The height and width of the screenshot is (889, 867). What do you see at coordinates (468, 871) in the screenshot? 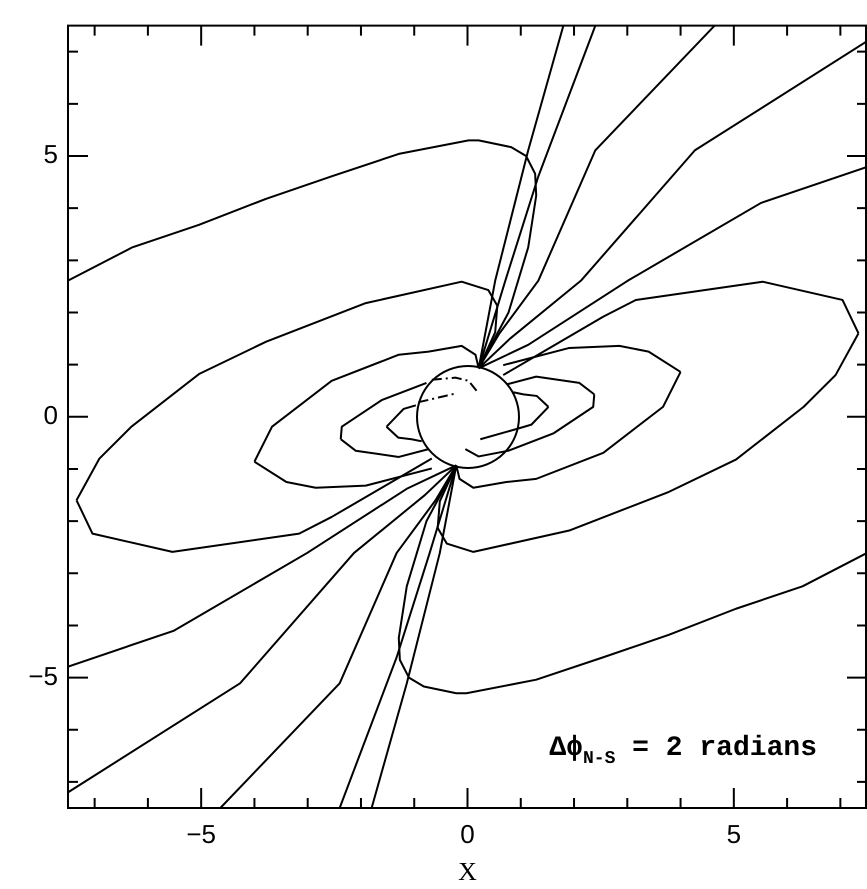
I see `x-axis-title: X` at bounding box center [468, 871].